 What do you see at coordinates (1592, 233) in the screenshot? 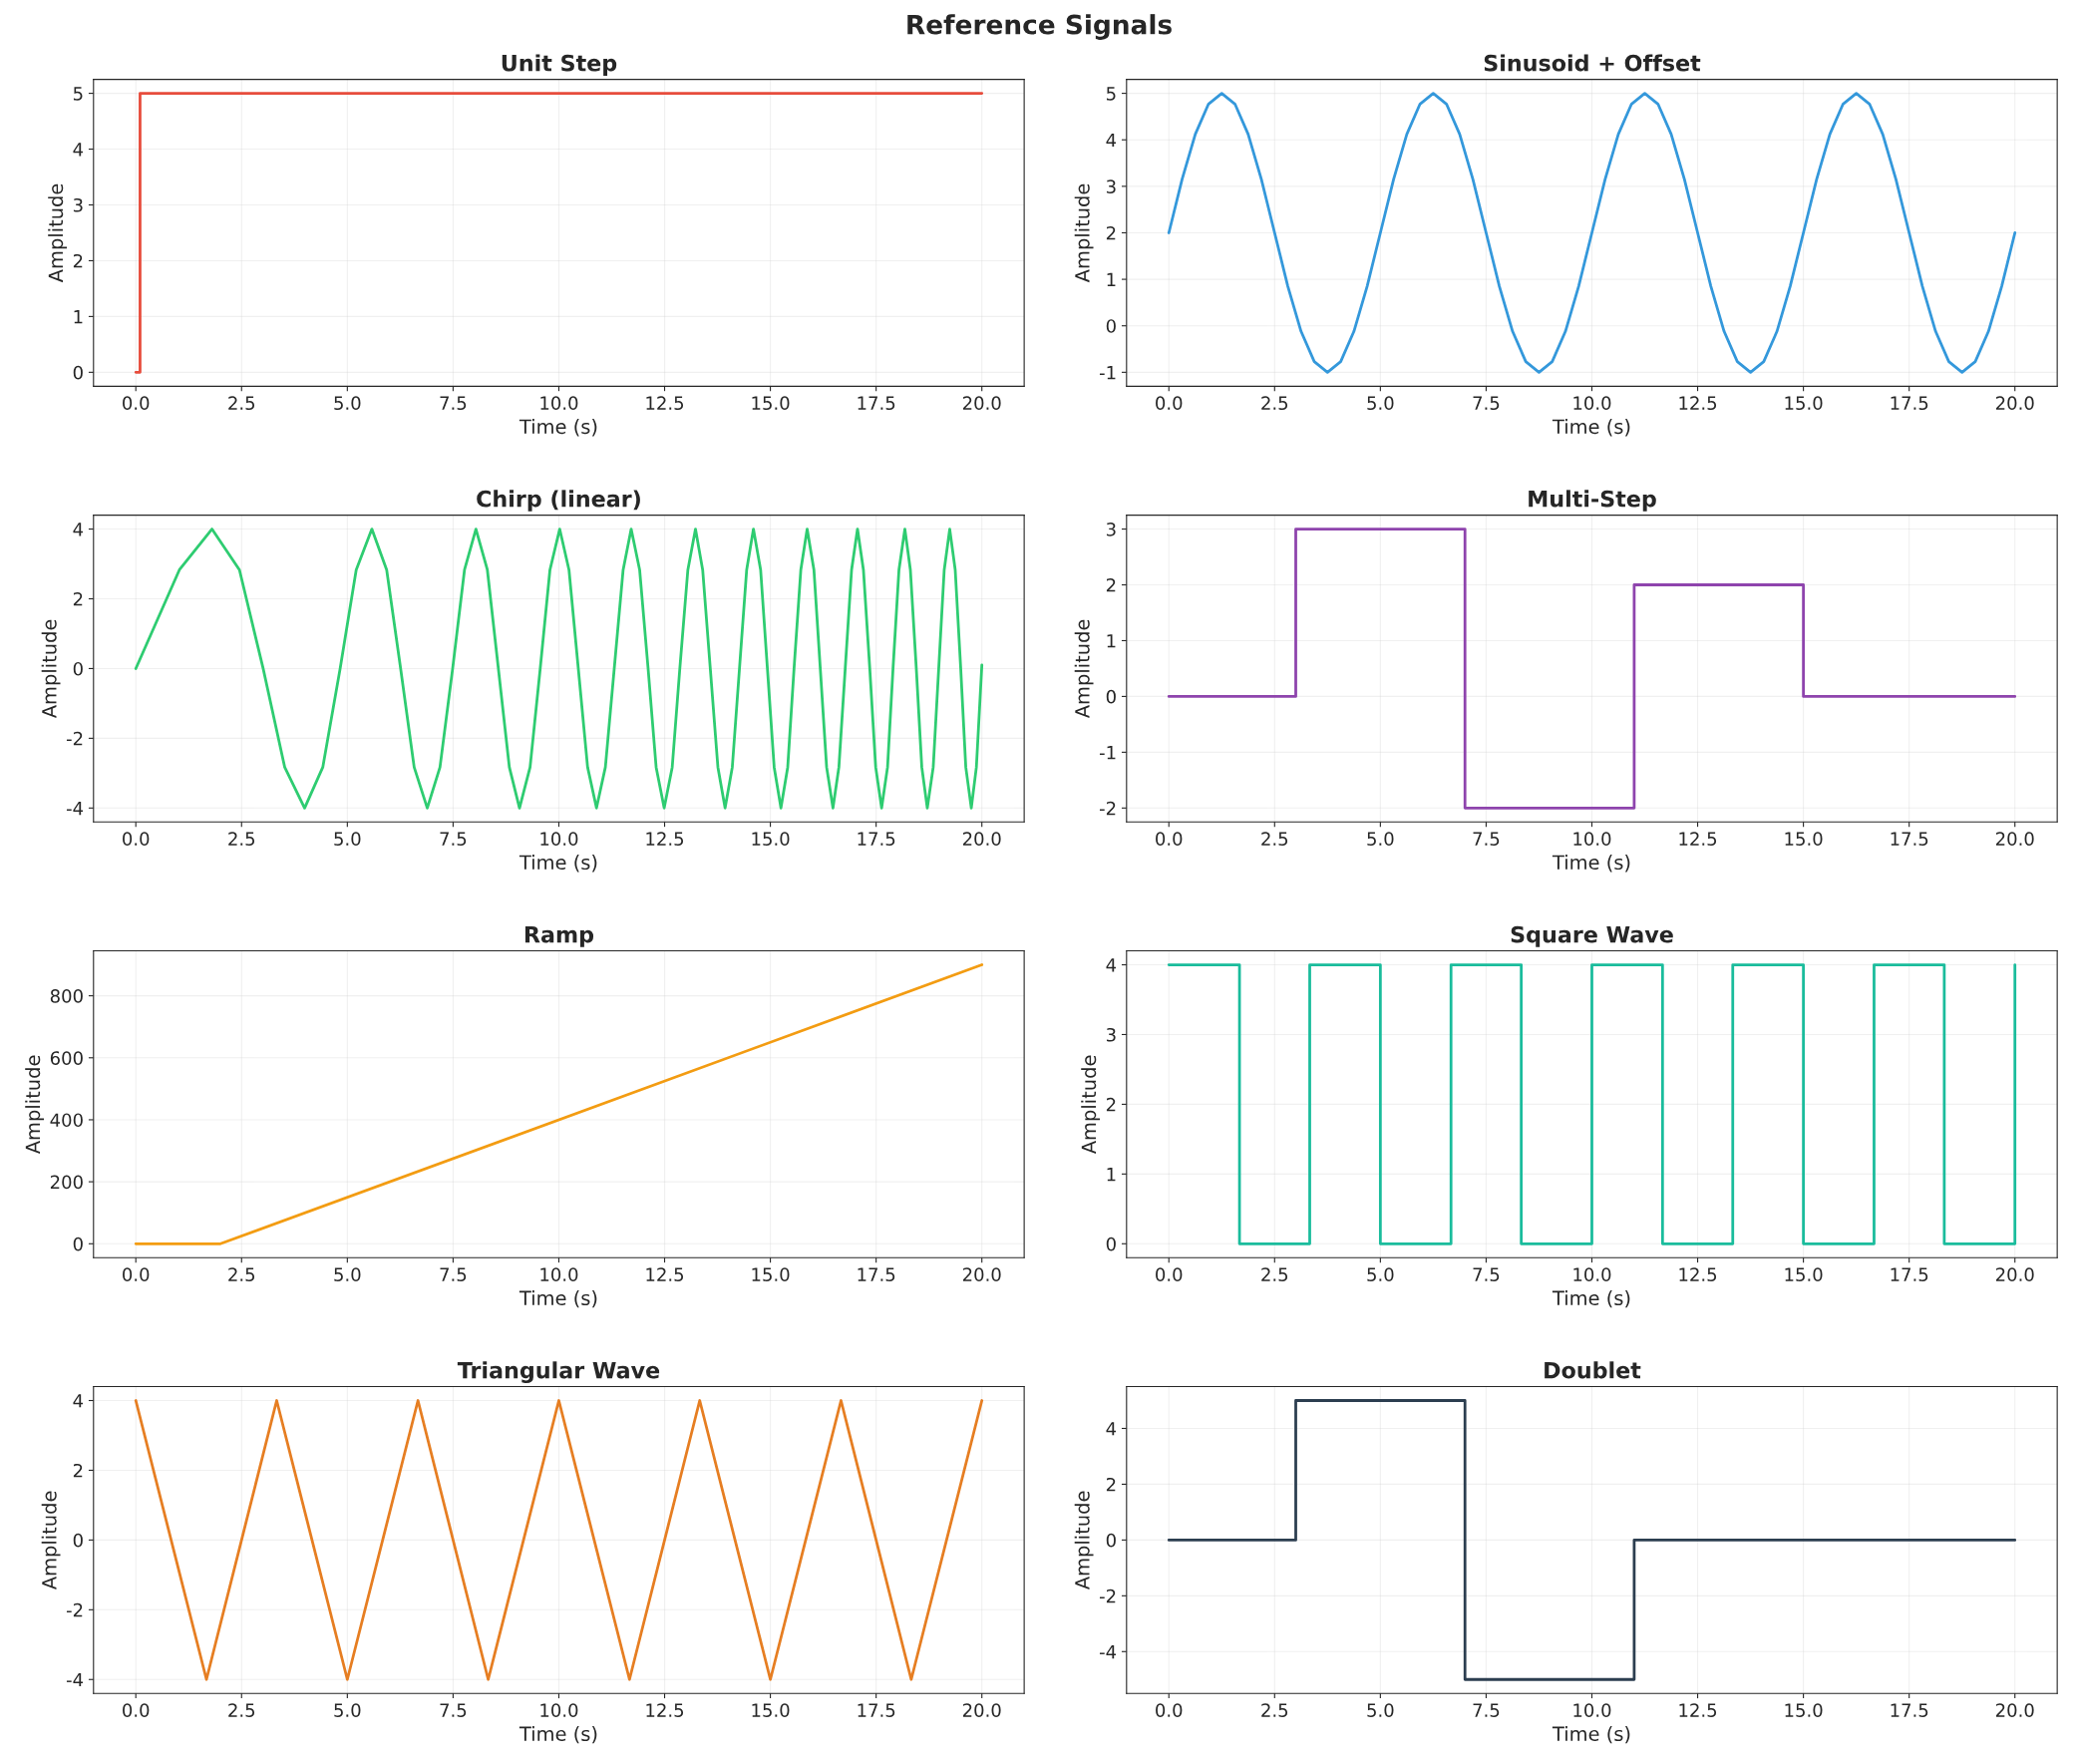
I see `line-series` at bounding box center [1592, 233].